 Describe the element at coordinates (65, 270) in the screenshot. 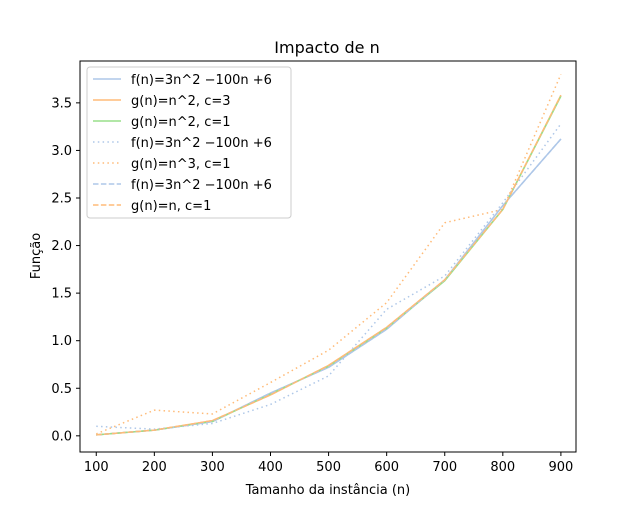

I see `y-axis: 0.0 0.5 1.0 1.5 2.0 2.5 3.0 3.5` at that location.